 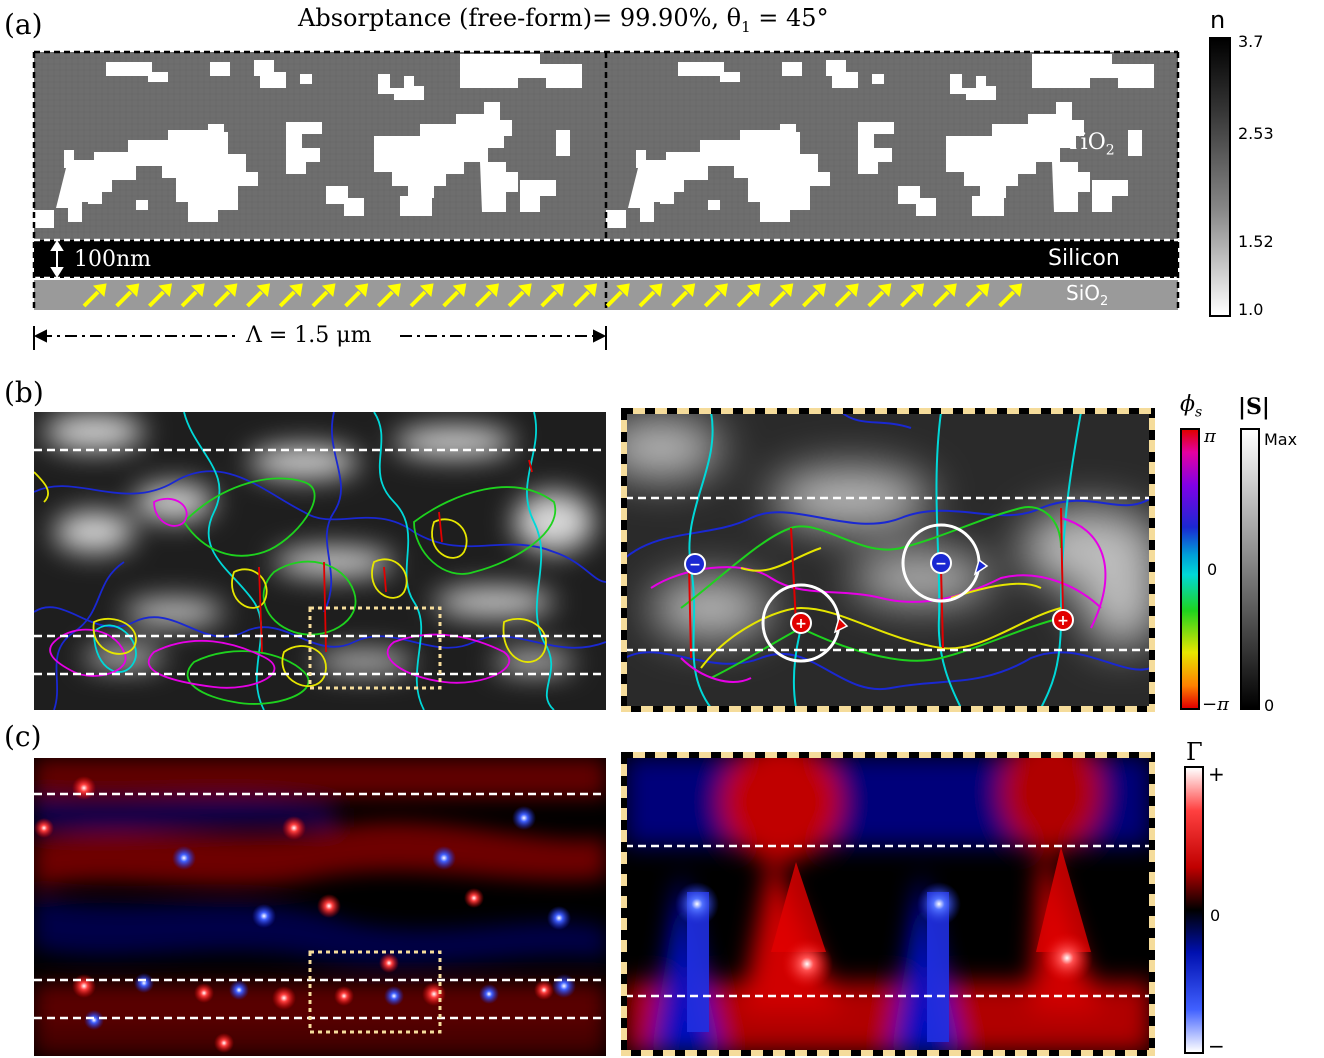 I want to click on incident-arrows, so click(x=552, y=295).